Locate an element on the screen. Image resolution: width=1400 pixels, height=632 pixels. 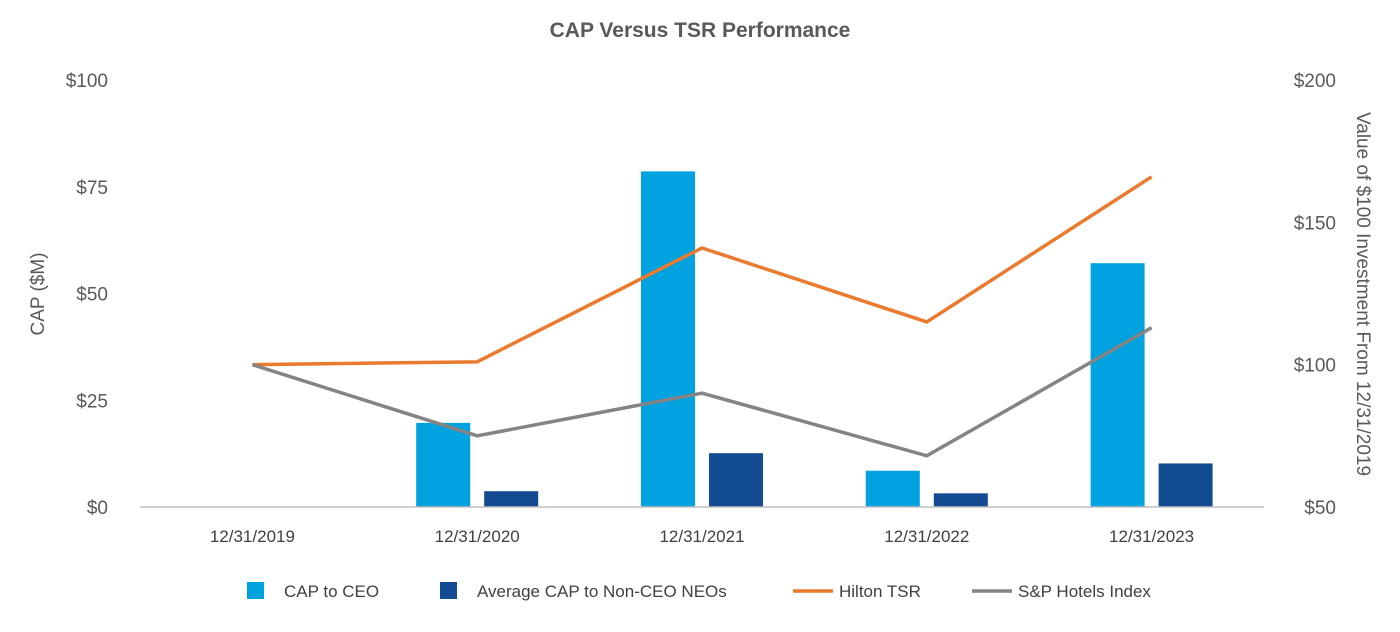
left-tick-label: $50 is located at coordinates (92, 295).